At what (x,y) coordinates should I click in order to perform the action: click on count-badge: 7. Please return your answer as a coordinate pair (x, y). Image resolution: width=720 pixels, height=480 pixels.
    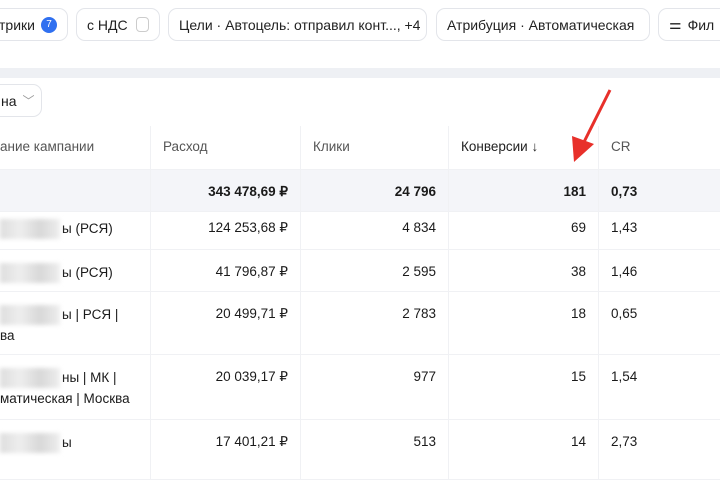
    Looking at the image, I should click on (48, 24).